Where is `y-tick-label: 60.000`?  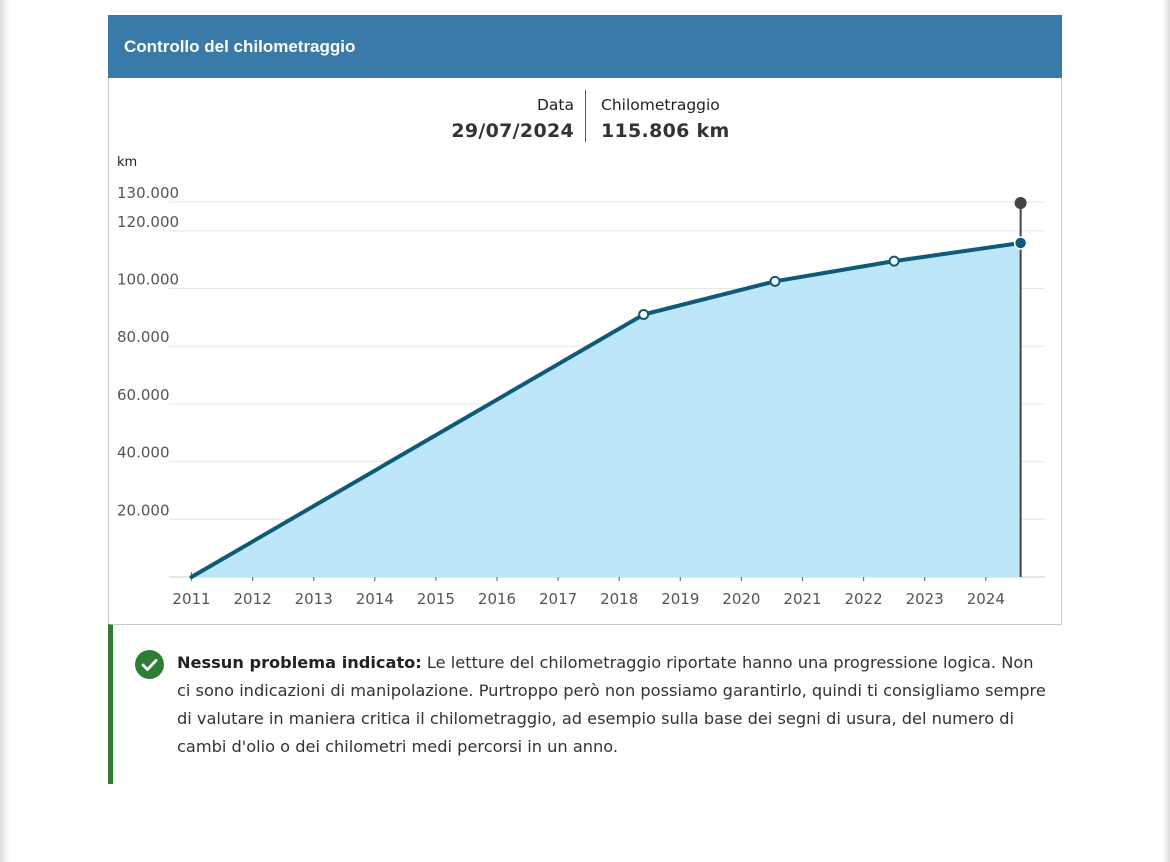 y-tick-label: 60.000 is located at coordinates (143, 395).